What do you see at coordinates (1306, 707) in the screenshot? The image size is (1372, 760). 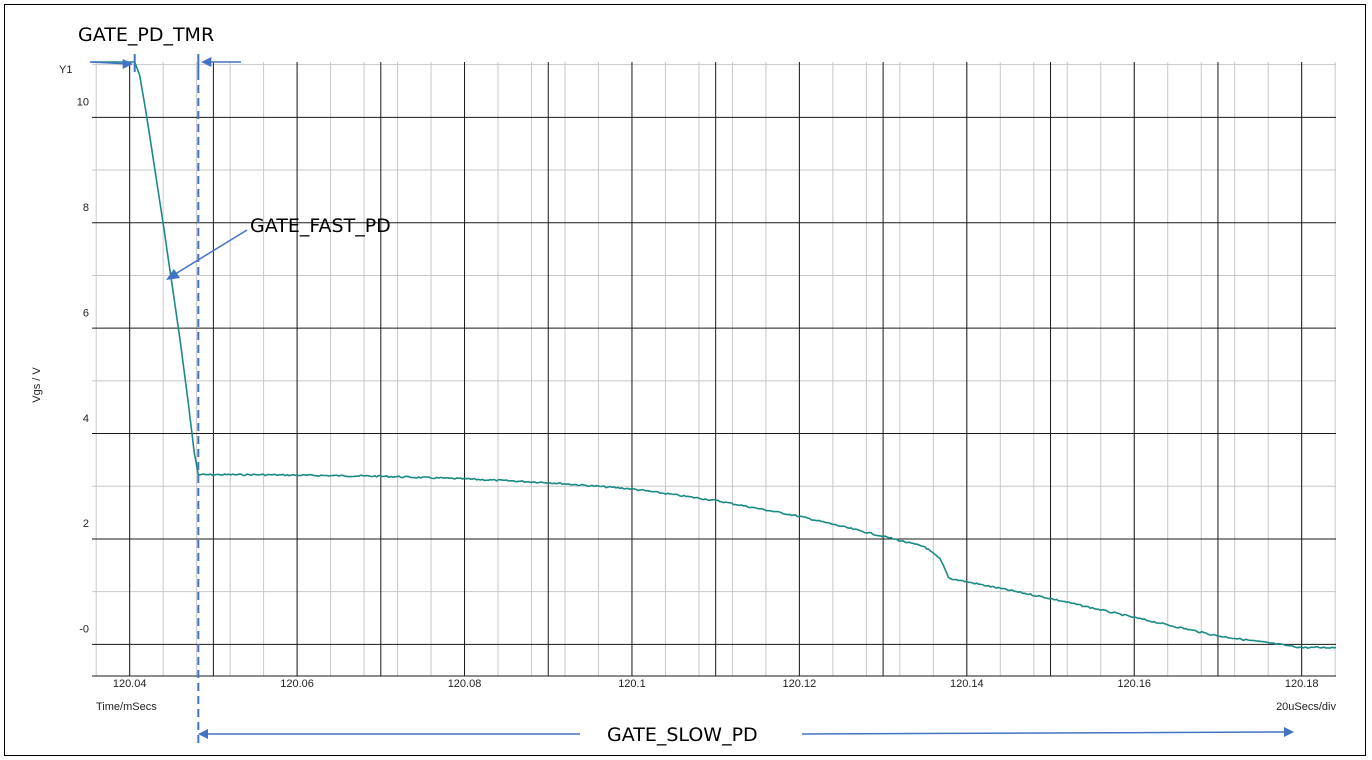 I see `time-div-label: 20uSecs/div` at bounding box center [1306, 707].